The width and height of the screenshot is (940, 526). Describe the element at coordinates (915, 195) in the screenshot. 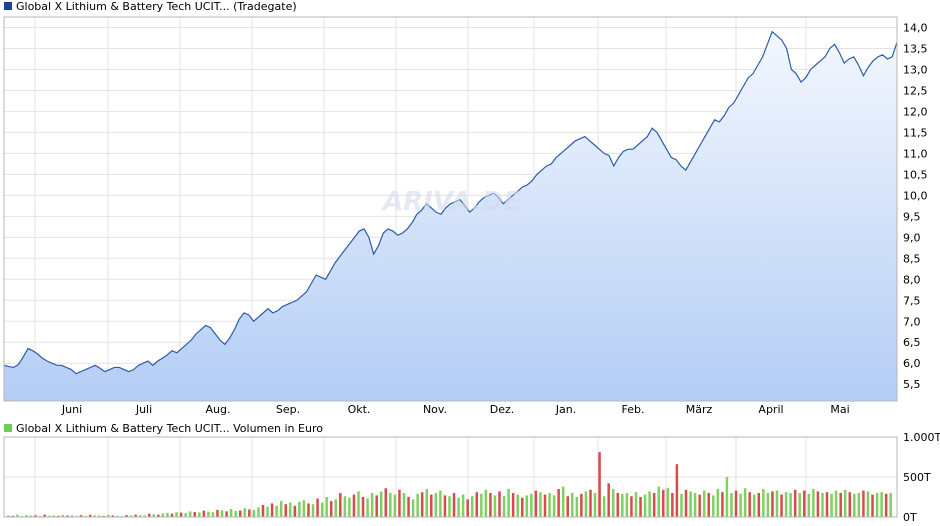

I see `price-y-tick-label: 10,0` at that location.